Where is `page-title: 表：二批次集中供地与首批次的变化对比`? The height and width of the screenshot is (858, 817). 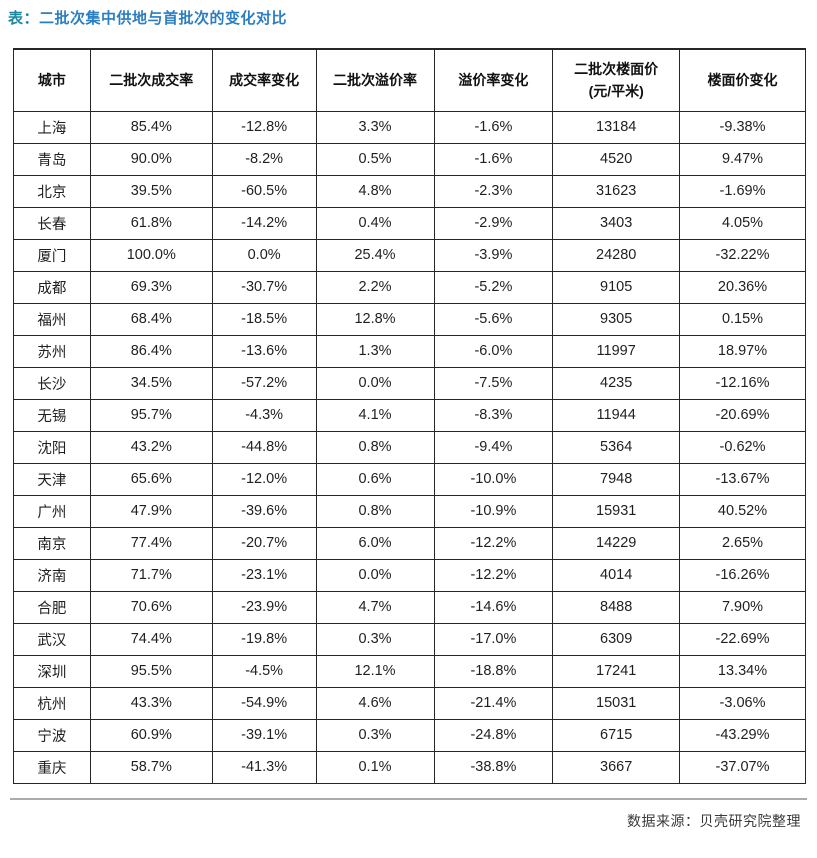 page-title: 表：二批次集中供地与首批次的变化对比 is located at coordinates (412, 18).